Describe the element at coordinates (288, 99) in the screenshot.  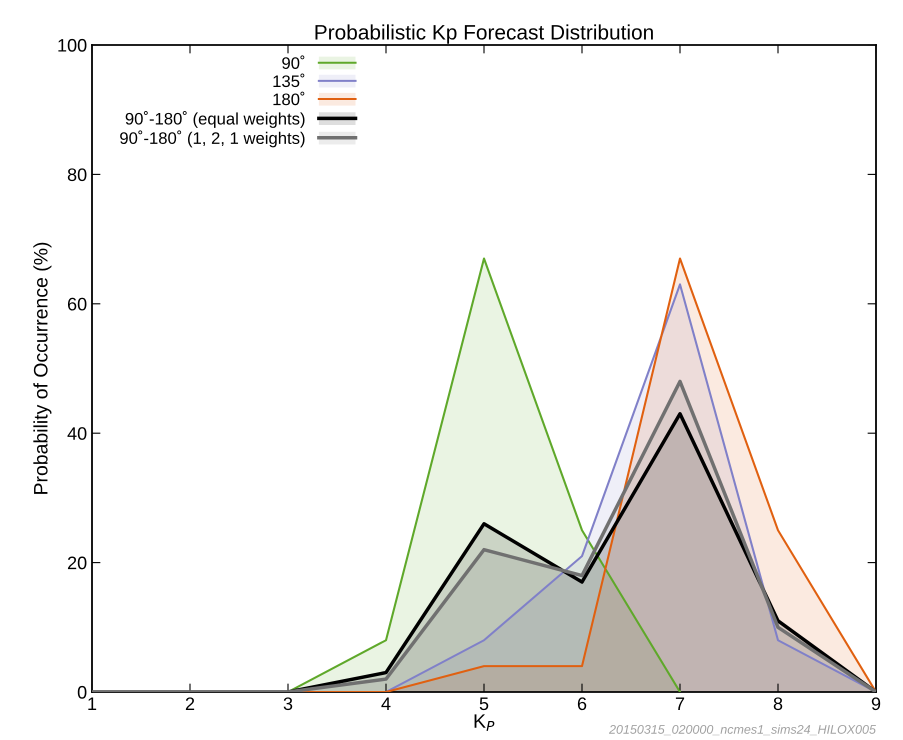
I see `legend-label: 180˚` at that location.